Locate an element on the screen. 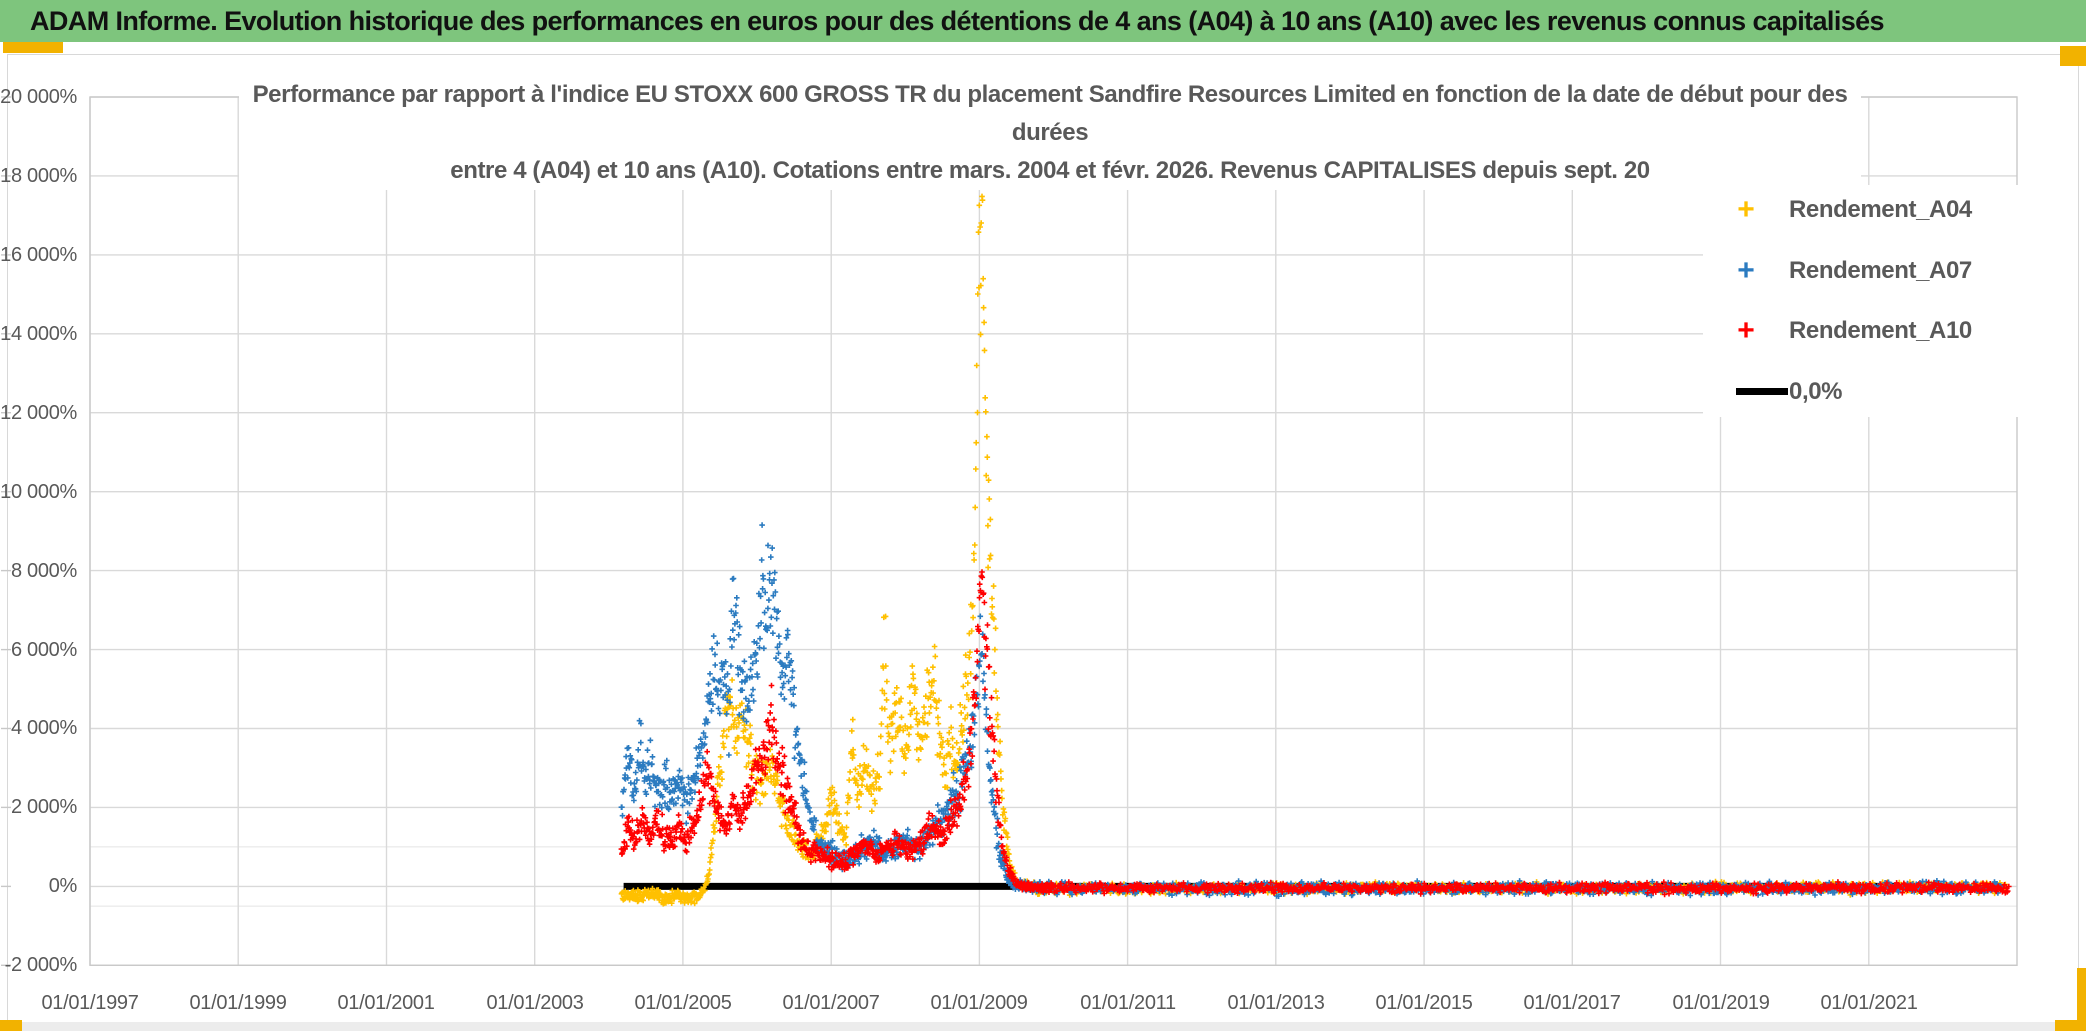  x-tick-label: 01/01/2021 is located at coordinates (1869, 1003).